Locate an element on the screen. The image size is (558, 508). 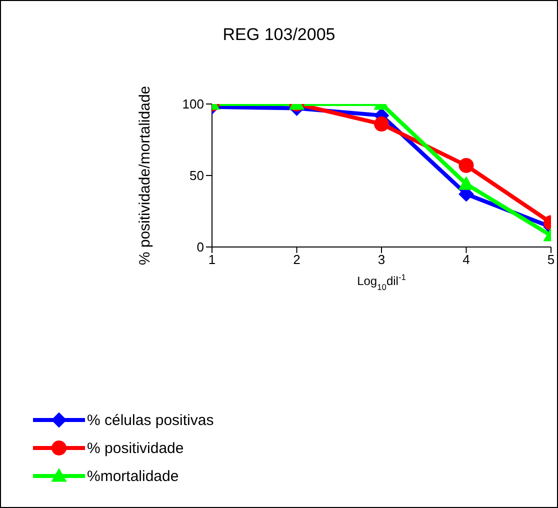
y-axis-title: % positividade/mortalidade is located at coordinates (145, 176).